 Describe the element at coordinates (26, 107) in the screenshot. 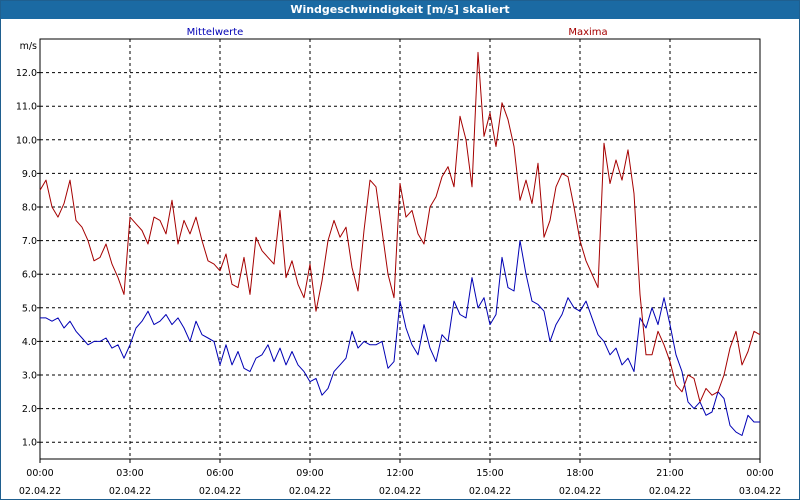

I see `y-tick-label: 11.0` at that location.